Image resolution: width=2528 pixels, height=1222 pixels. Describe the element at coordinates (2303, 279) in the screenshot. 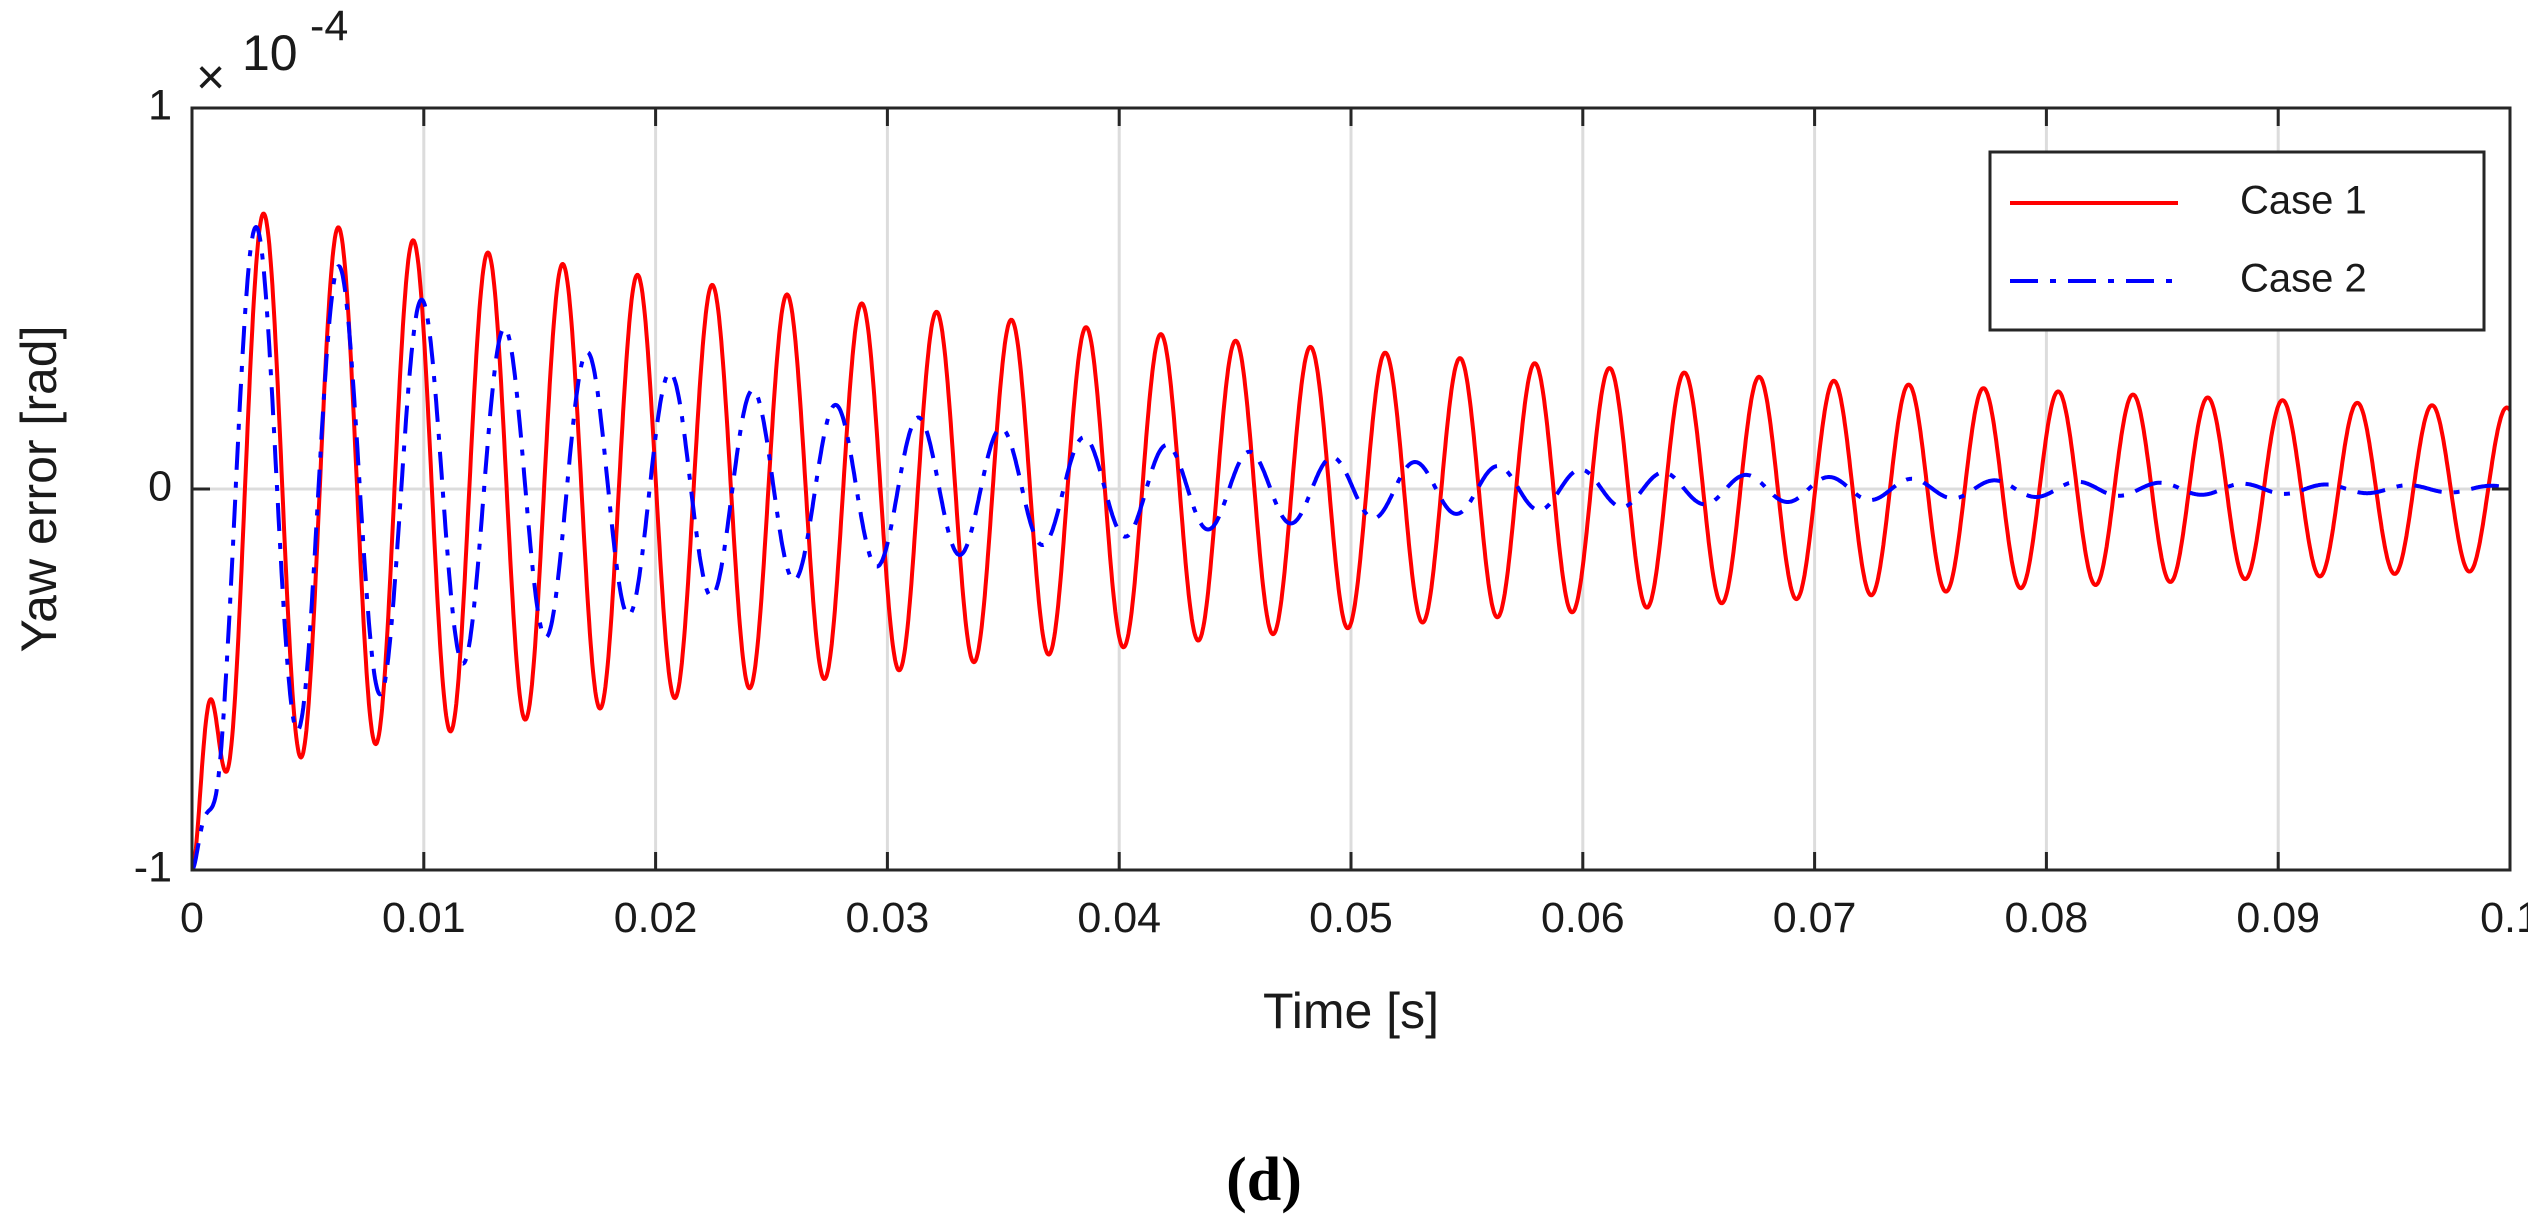

I see `legend-label-case-2: Case 2` at that location.